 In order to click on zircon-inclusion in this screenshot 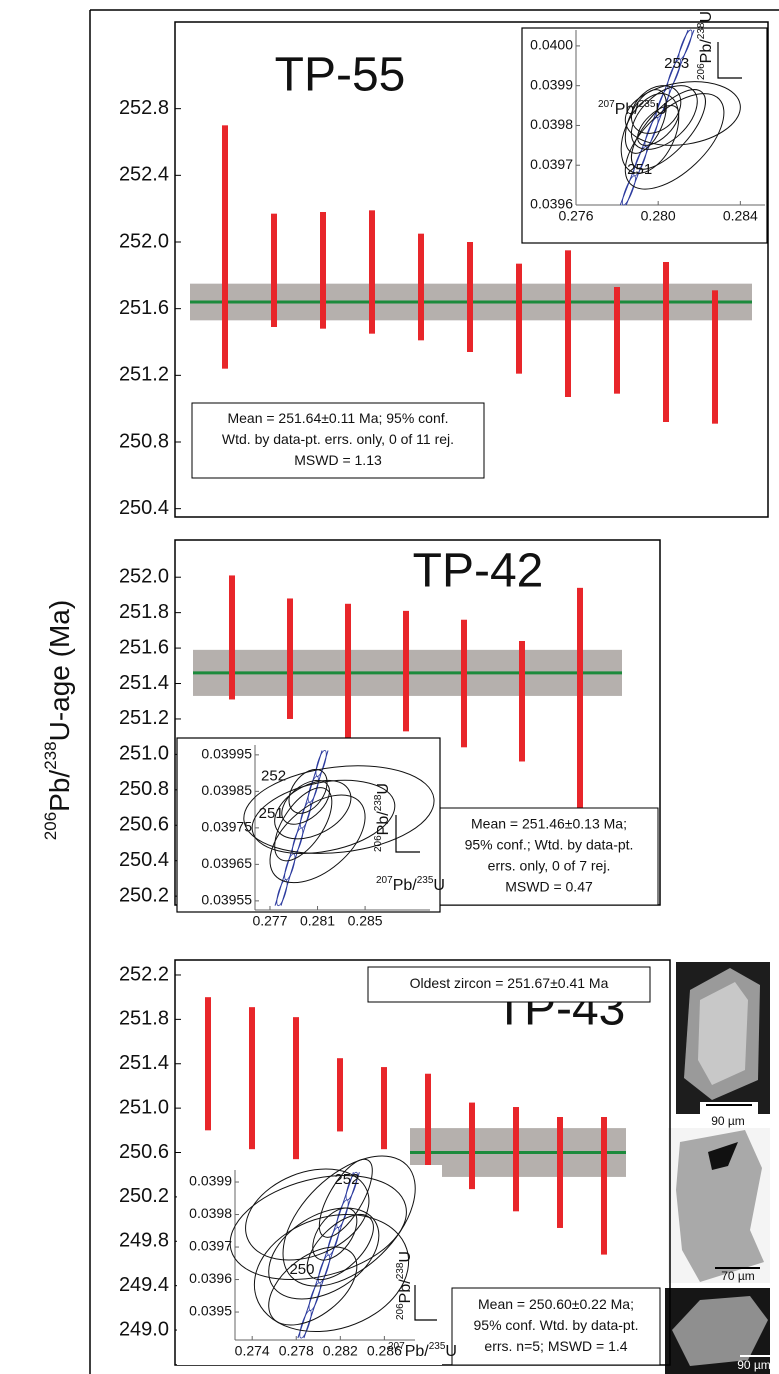, I will do `click(723, 1156)`.